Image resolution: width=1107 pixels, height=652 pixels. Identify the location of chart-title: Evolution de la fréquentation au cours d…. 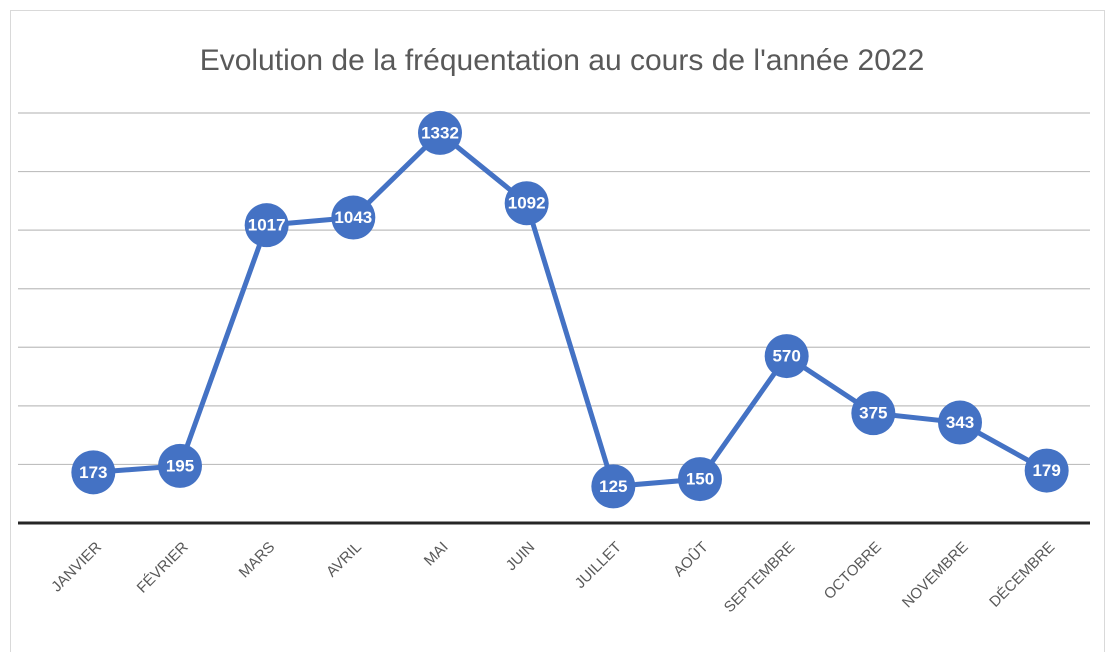
(562, 60).